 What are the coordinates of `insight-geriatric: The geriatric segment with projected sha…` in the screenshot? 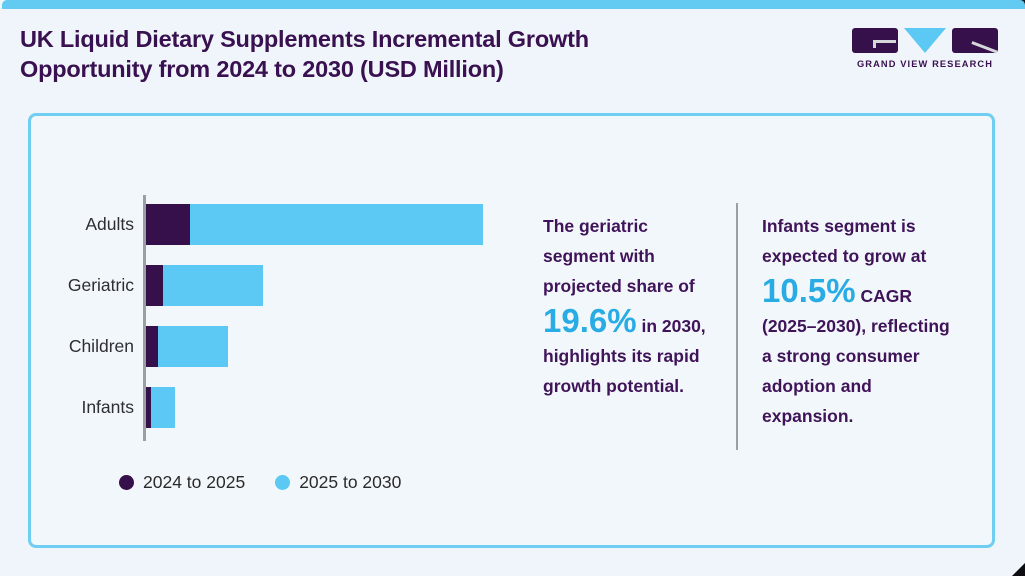 It's located at (633, 306).